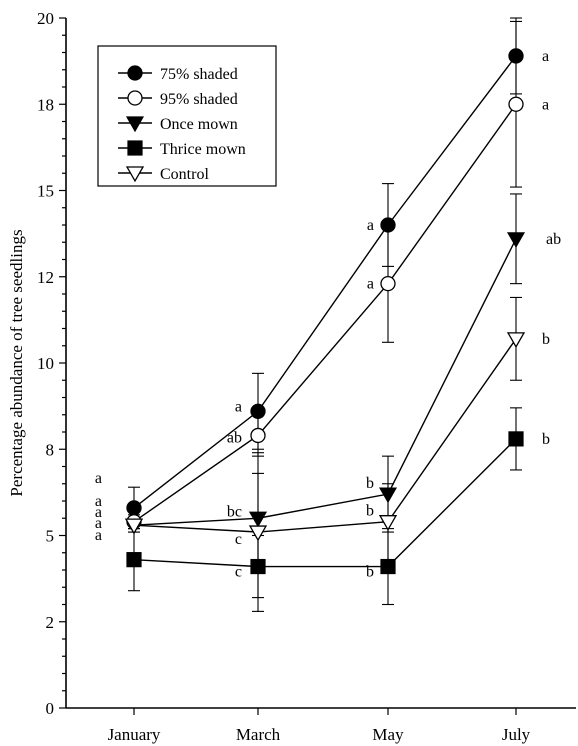  I want to click on y-tick-label: 8, so click(50, 449).